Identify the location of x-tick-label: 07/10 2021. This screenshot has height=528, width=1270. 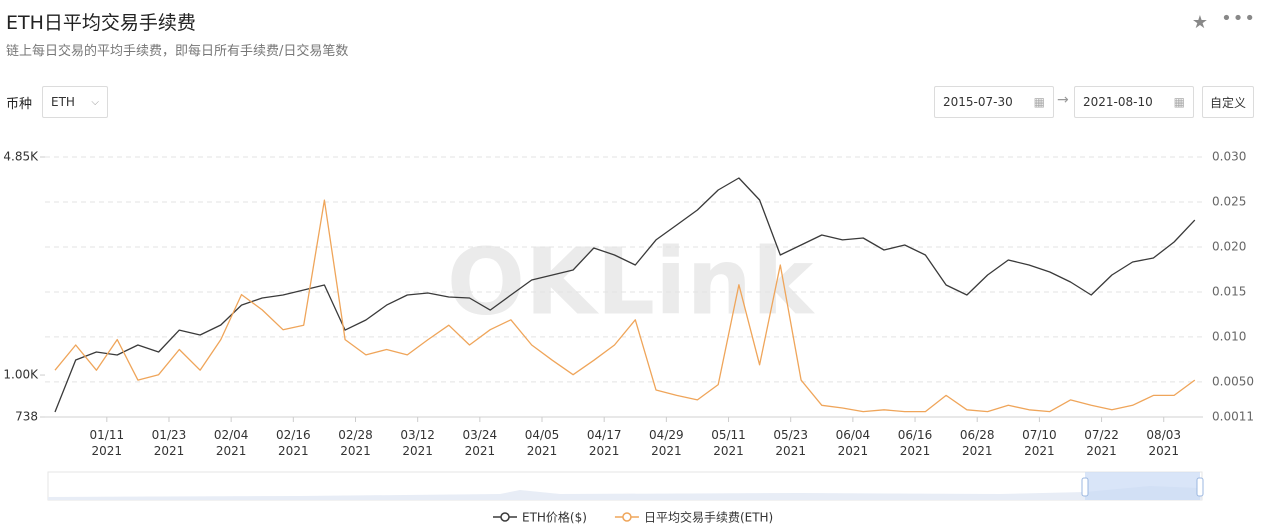
(1039, 443).